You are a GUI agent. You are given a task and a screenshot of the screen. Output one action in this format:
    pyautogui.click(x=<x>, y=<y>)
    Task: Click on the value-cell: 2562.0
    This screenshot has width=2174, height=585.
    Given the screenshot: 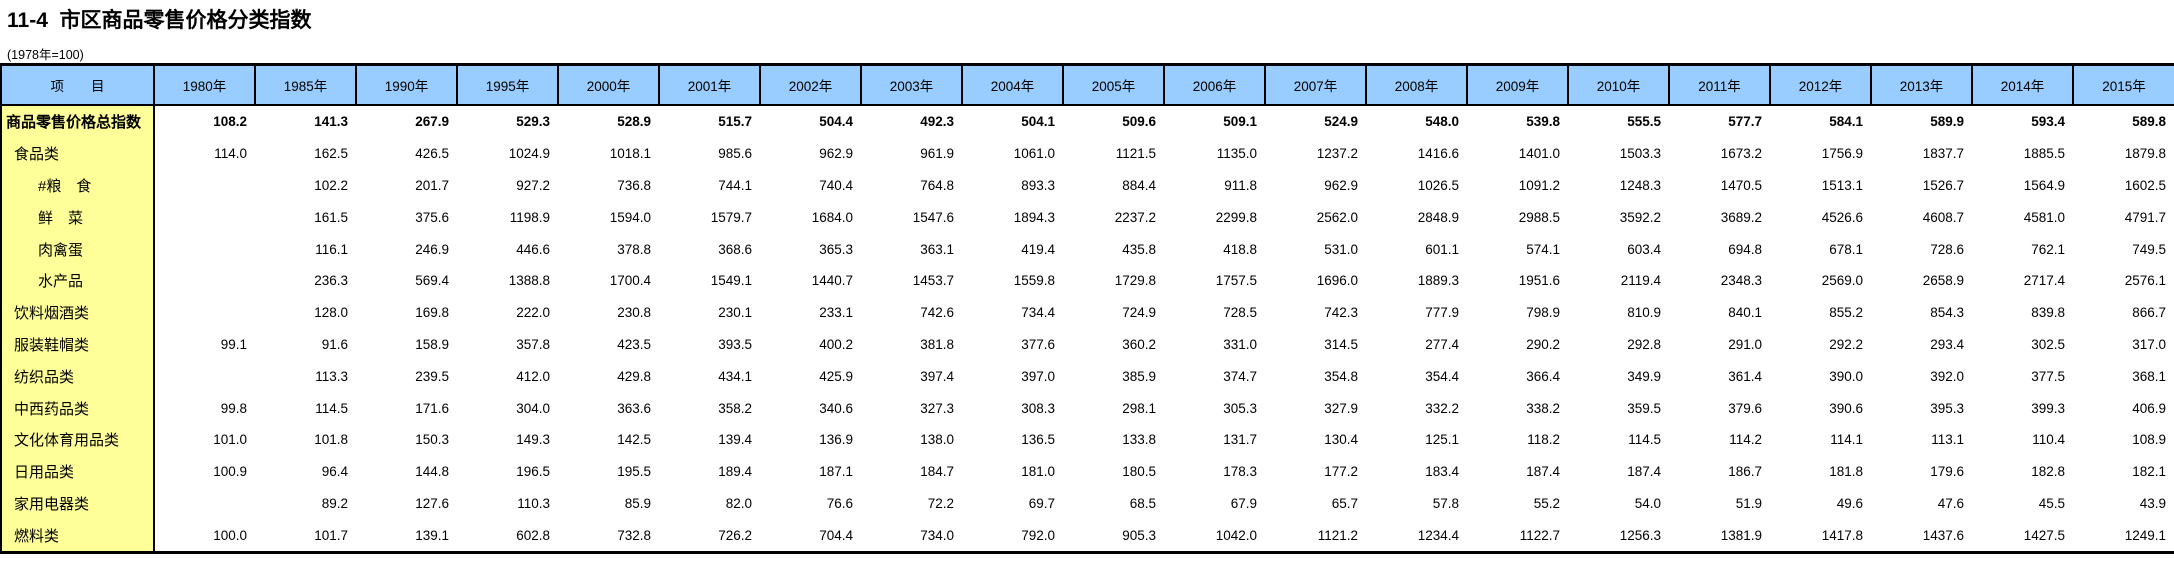 What is the action you would take?
    pyautogui.click(x=1337, y=217)
    